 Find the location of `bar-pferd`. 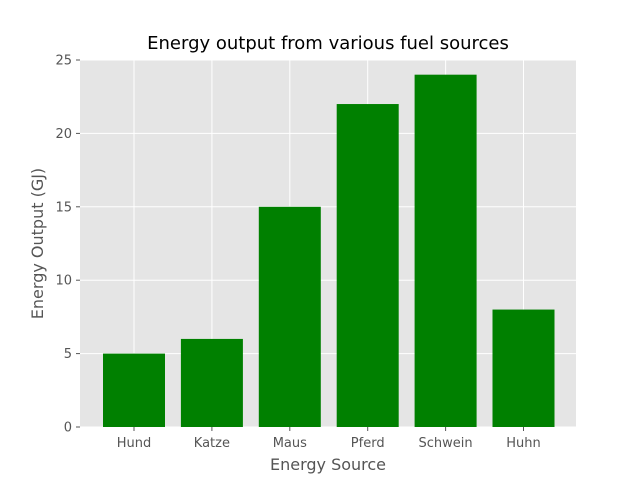

bar-pferd is located at coordinates (367, 265).